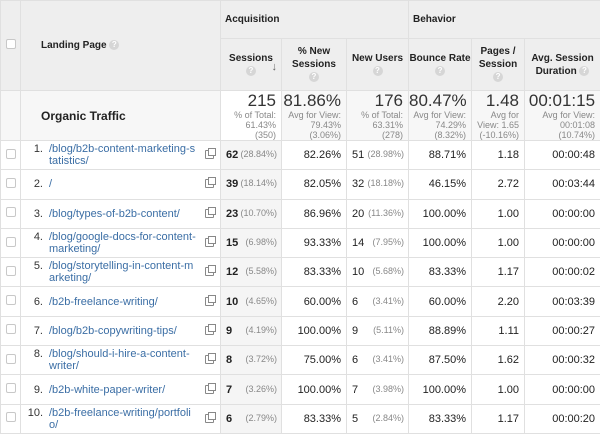 The height and width of the screenshot is (434, 600). What do you see at coordinates (389, 419) in the screenshot?
I see `new-users-percent: (2.84%)` at bounding box center [389, 419].